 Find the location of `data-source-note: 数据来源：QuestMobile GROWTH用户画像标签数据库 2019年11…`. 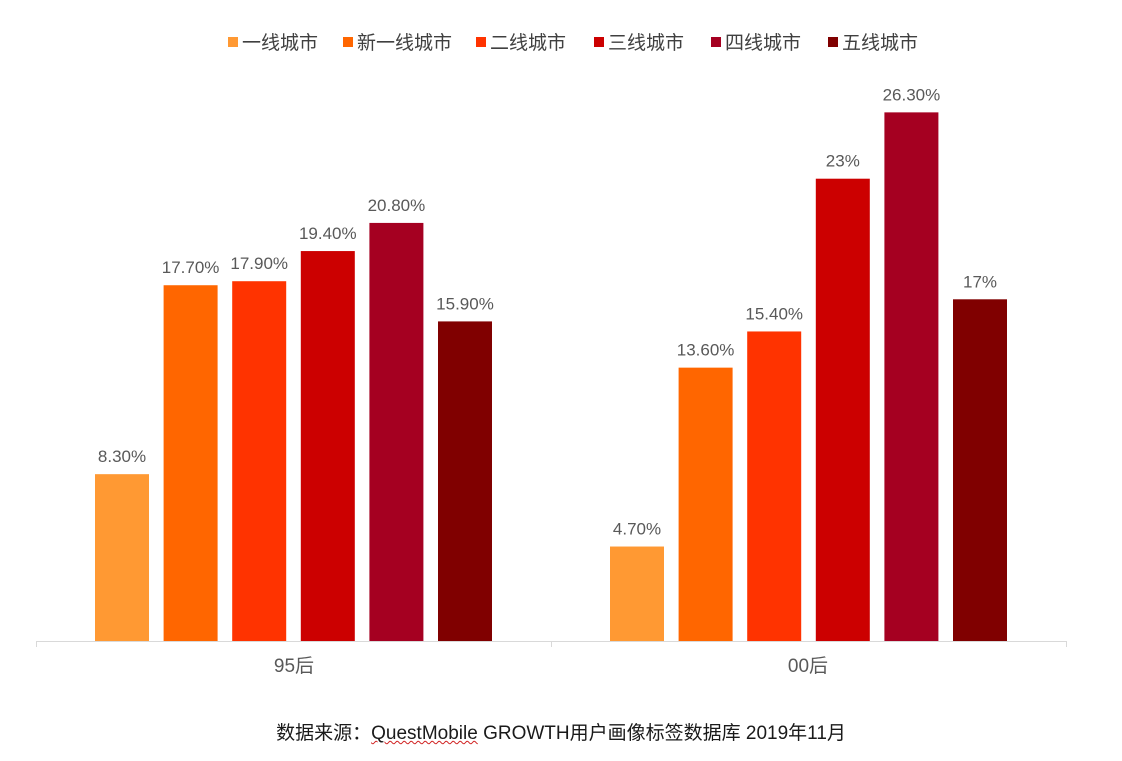

data-source-note: 数据来源：QuestMobile GROWTH用户画像标签数据库 2019年11… is located at coordinates (561, 731).